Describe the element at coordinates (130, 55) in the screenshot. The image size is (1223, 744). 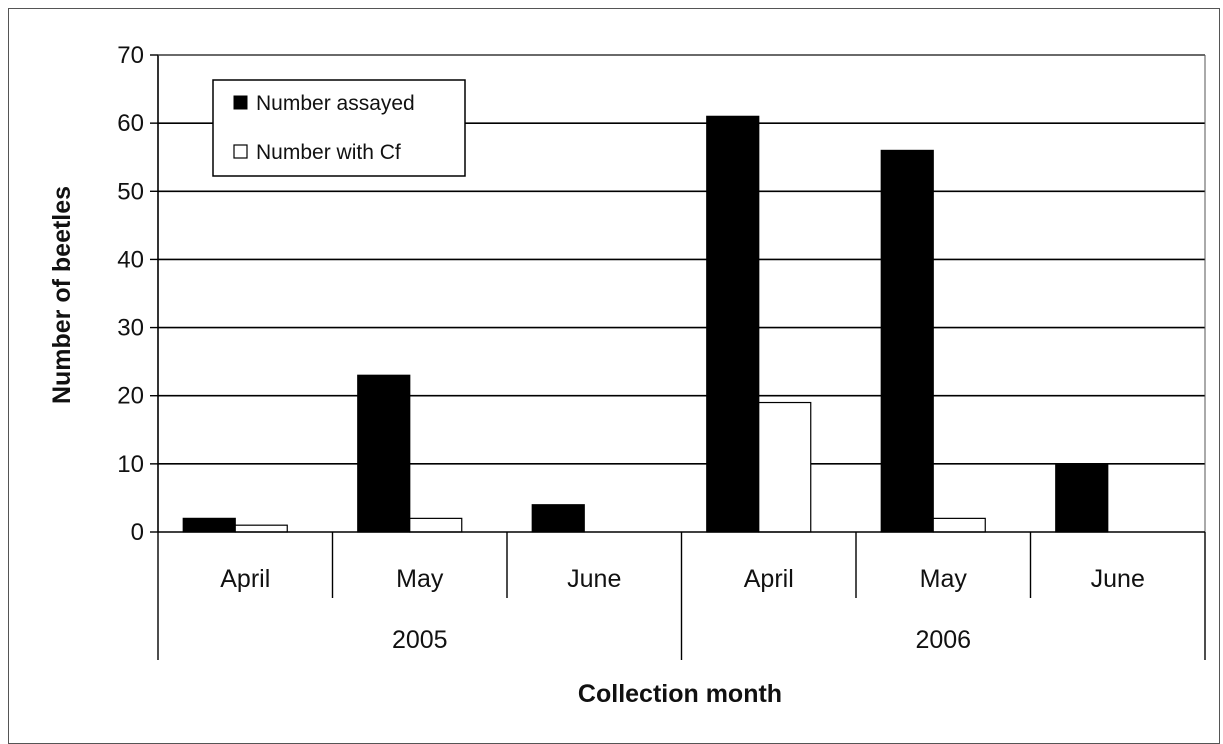
I see `y-tick-label-70: 70` at that location.